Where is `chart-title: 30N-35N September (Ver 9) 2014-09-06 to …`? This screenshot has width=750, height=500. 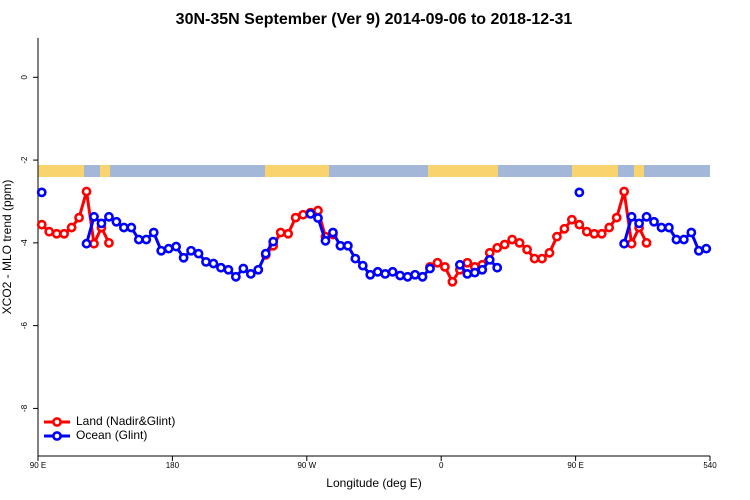 chart-title: 30N-35N September (Ver 9) 2014-09-06 to … is located at coordinates (374, 19).